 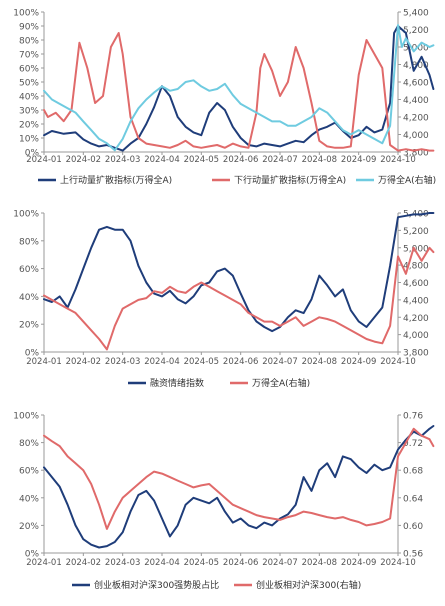 What do you see at coordinates (29, 84) in the screenshot?
I see `left-tick-label: 50%` at bounding box center [29, 84].